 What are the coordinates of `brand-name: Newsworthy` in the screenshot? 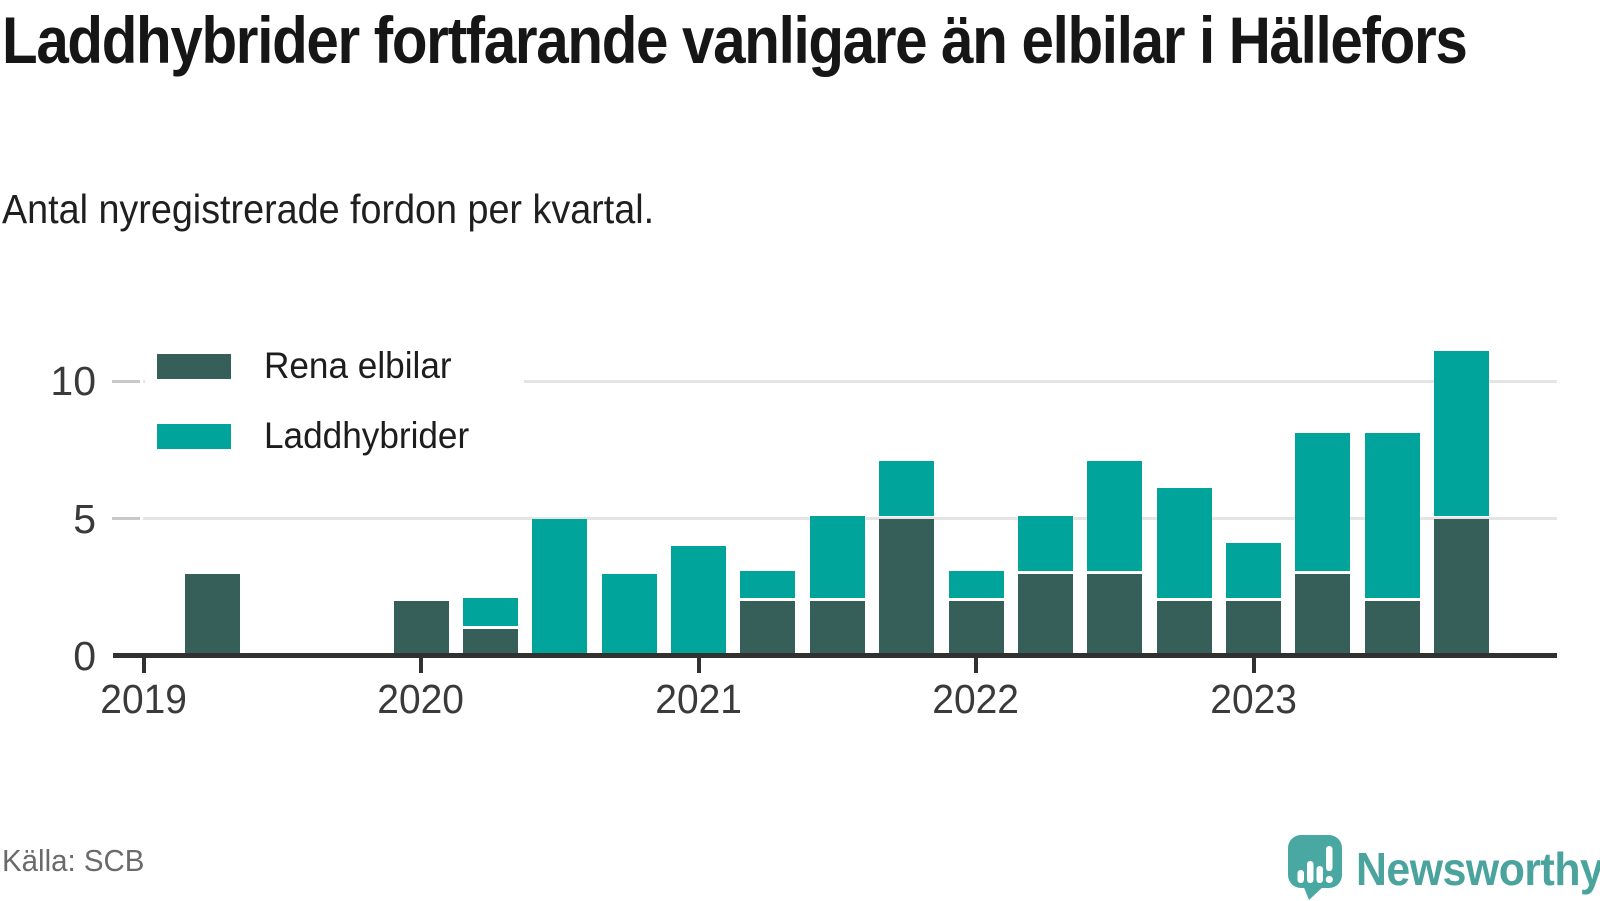 It's located at (1478, 869).